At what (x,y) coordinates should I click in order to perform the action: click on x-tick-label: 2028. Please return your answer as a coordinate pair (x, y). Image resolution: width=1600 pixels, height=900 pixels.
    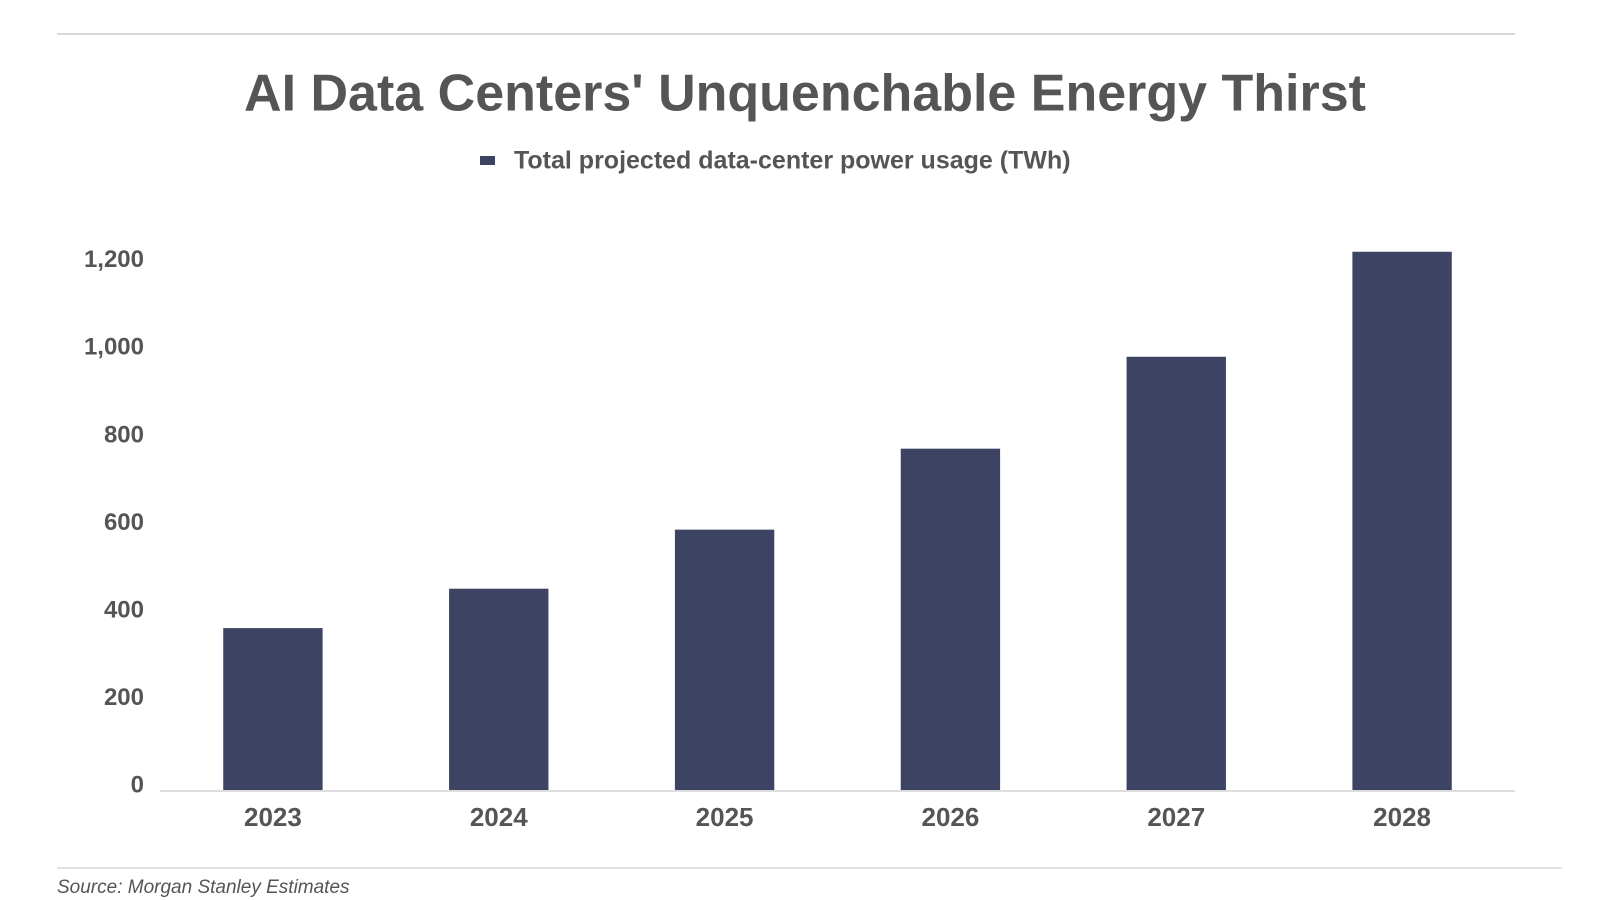
    Looking at the image, I should click on (1402, 817).